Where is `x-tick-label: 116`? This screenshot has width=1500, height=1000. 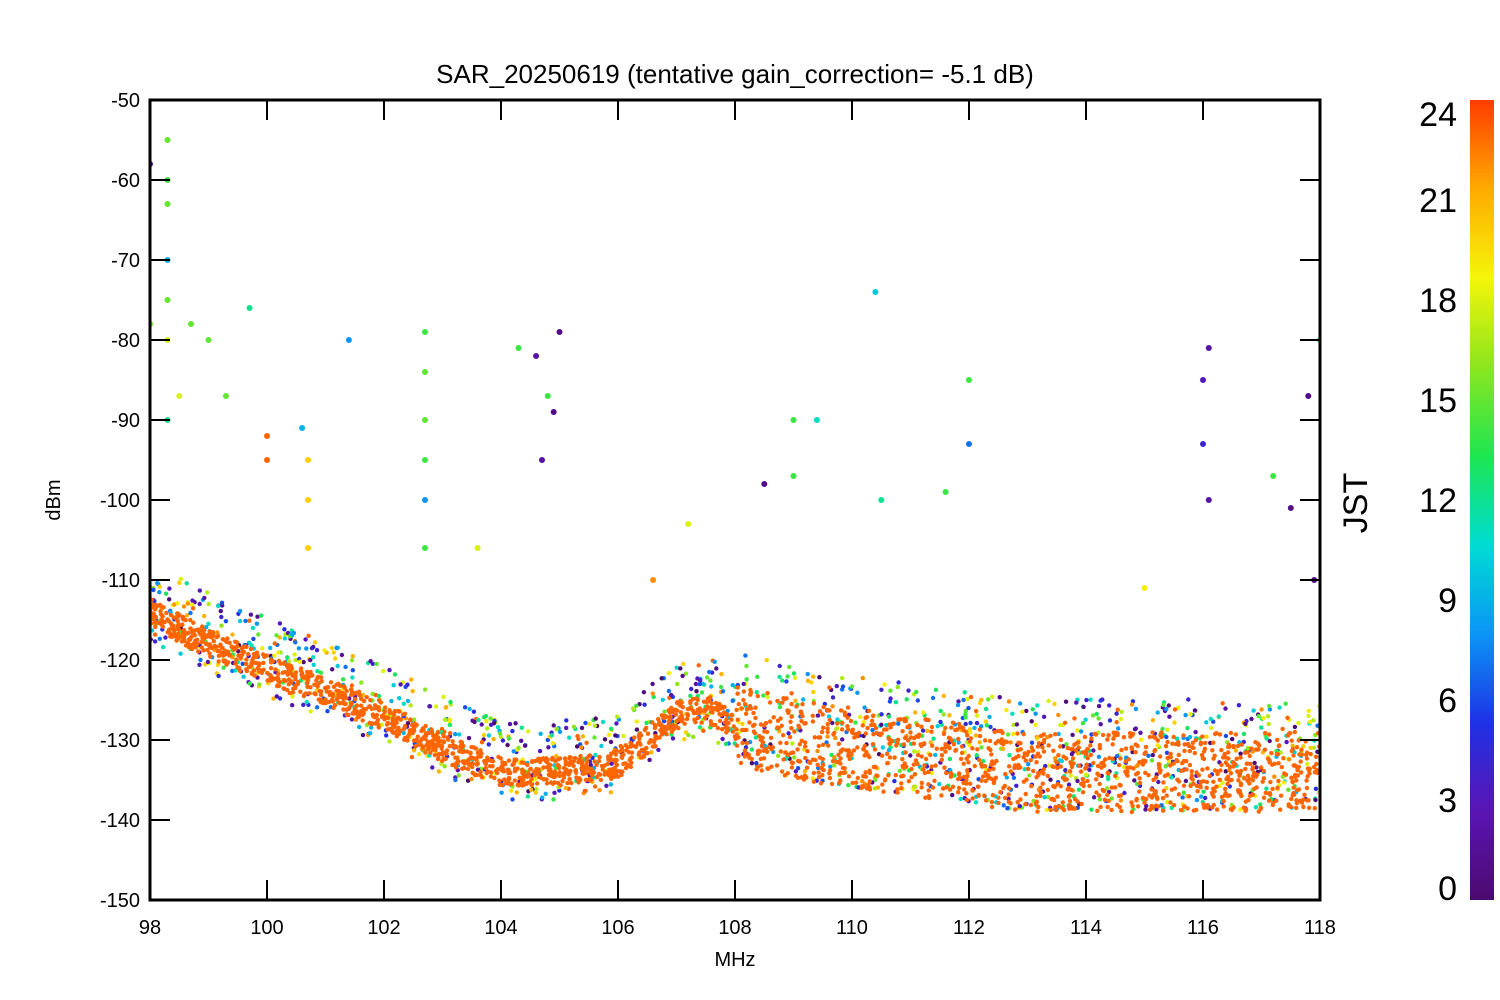
x-tick-label: 116 is located at coordinates (1203, 928).